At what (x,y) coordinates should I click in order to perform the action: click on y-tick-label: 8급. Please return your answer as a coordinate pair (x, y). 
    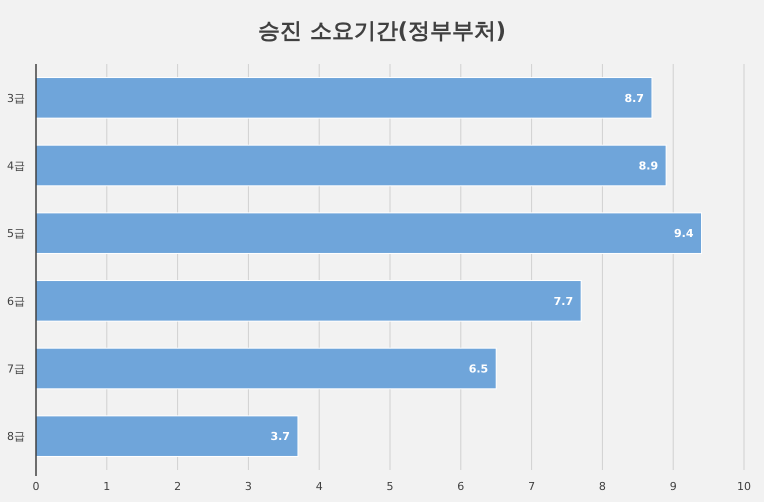
    Looking at the image, I should click on (16, 437).